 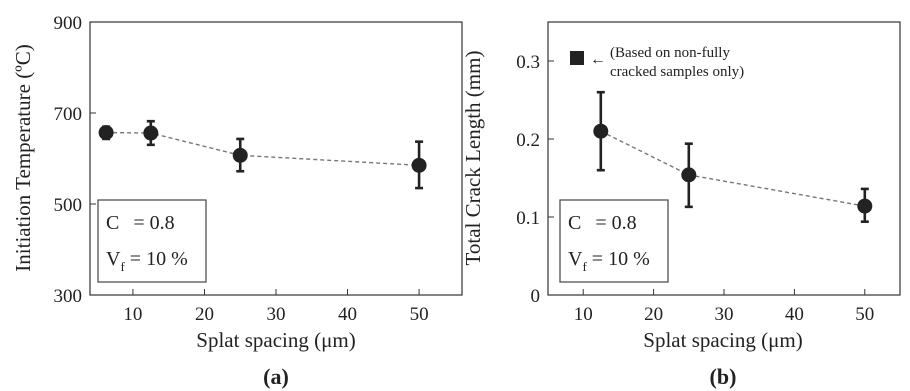 I want to click on y-ticks-b: 0 0.1 0.2 0.3, so click(x=535, y=179).